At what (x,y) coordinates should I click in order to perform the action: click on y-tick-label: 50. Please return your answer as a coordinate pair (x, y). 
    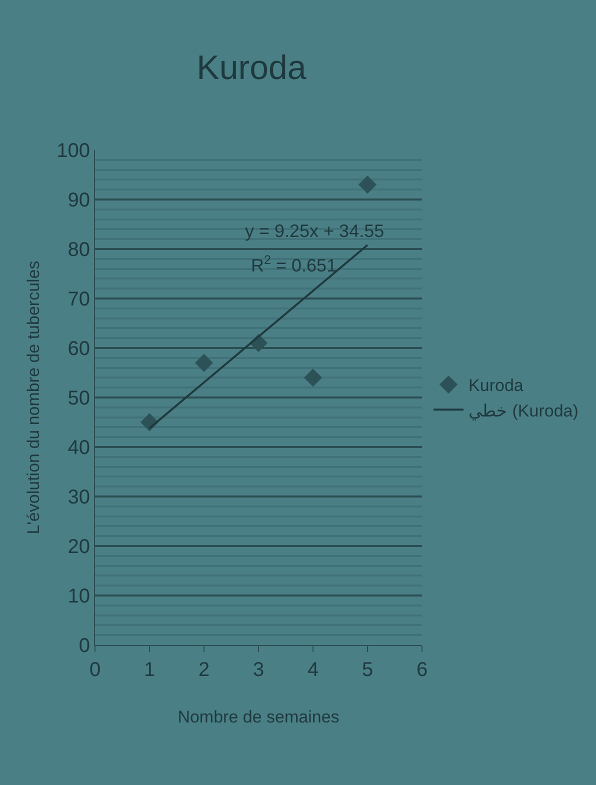
    Looking at the image, I should click on (79, 399).